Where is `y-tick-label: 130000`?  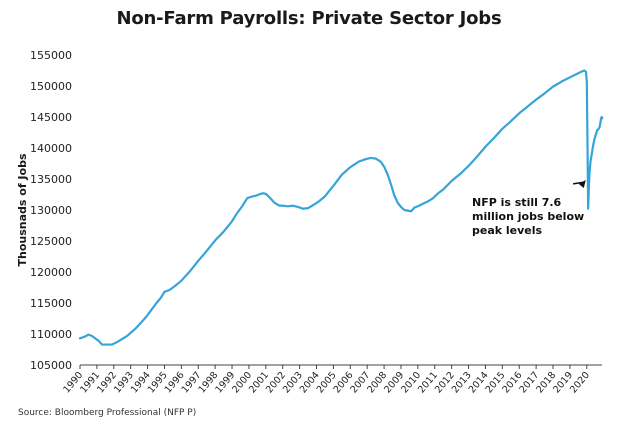
y-tick-label: 130000 is located at coordinates (51, 210).